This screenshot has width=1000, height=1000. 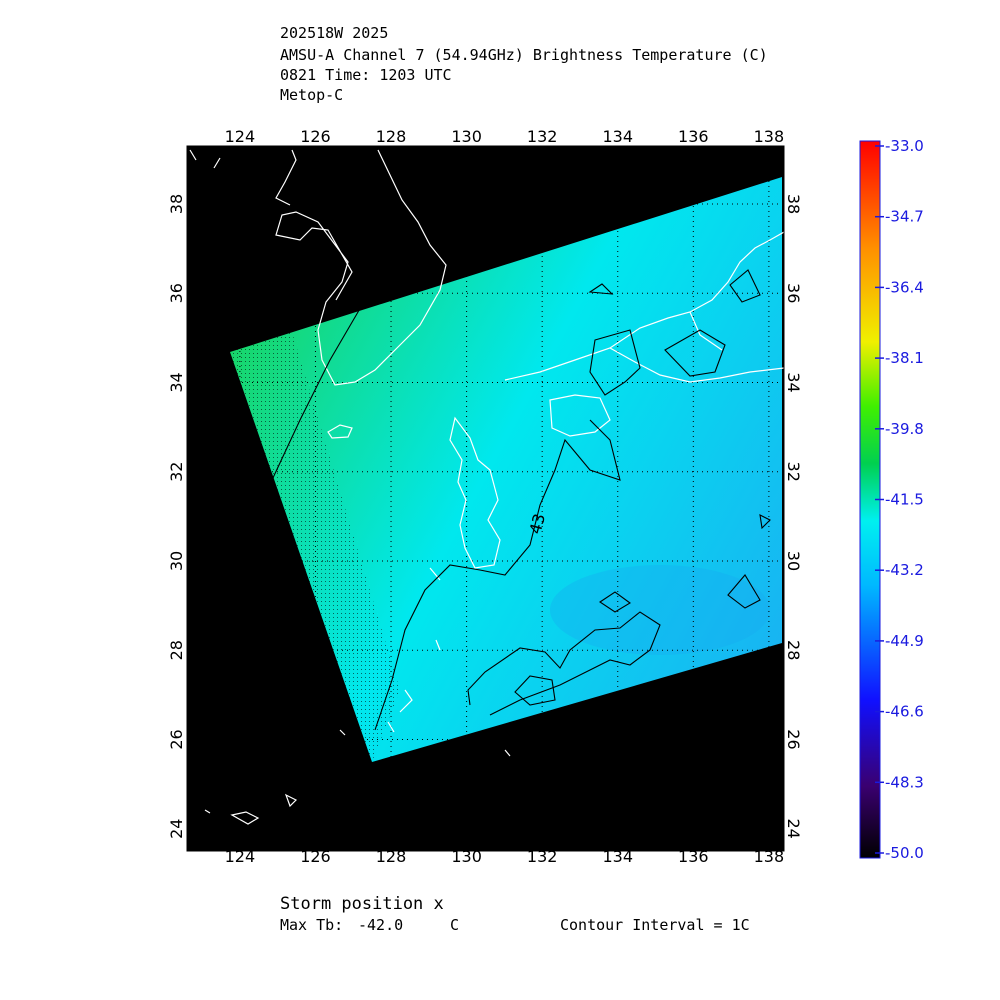 What do you see at coordinates (311, 925) in the screenshot?
I see `max-tb-label: Max Tb:` at bounding box center [311, 925].